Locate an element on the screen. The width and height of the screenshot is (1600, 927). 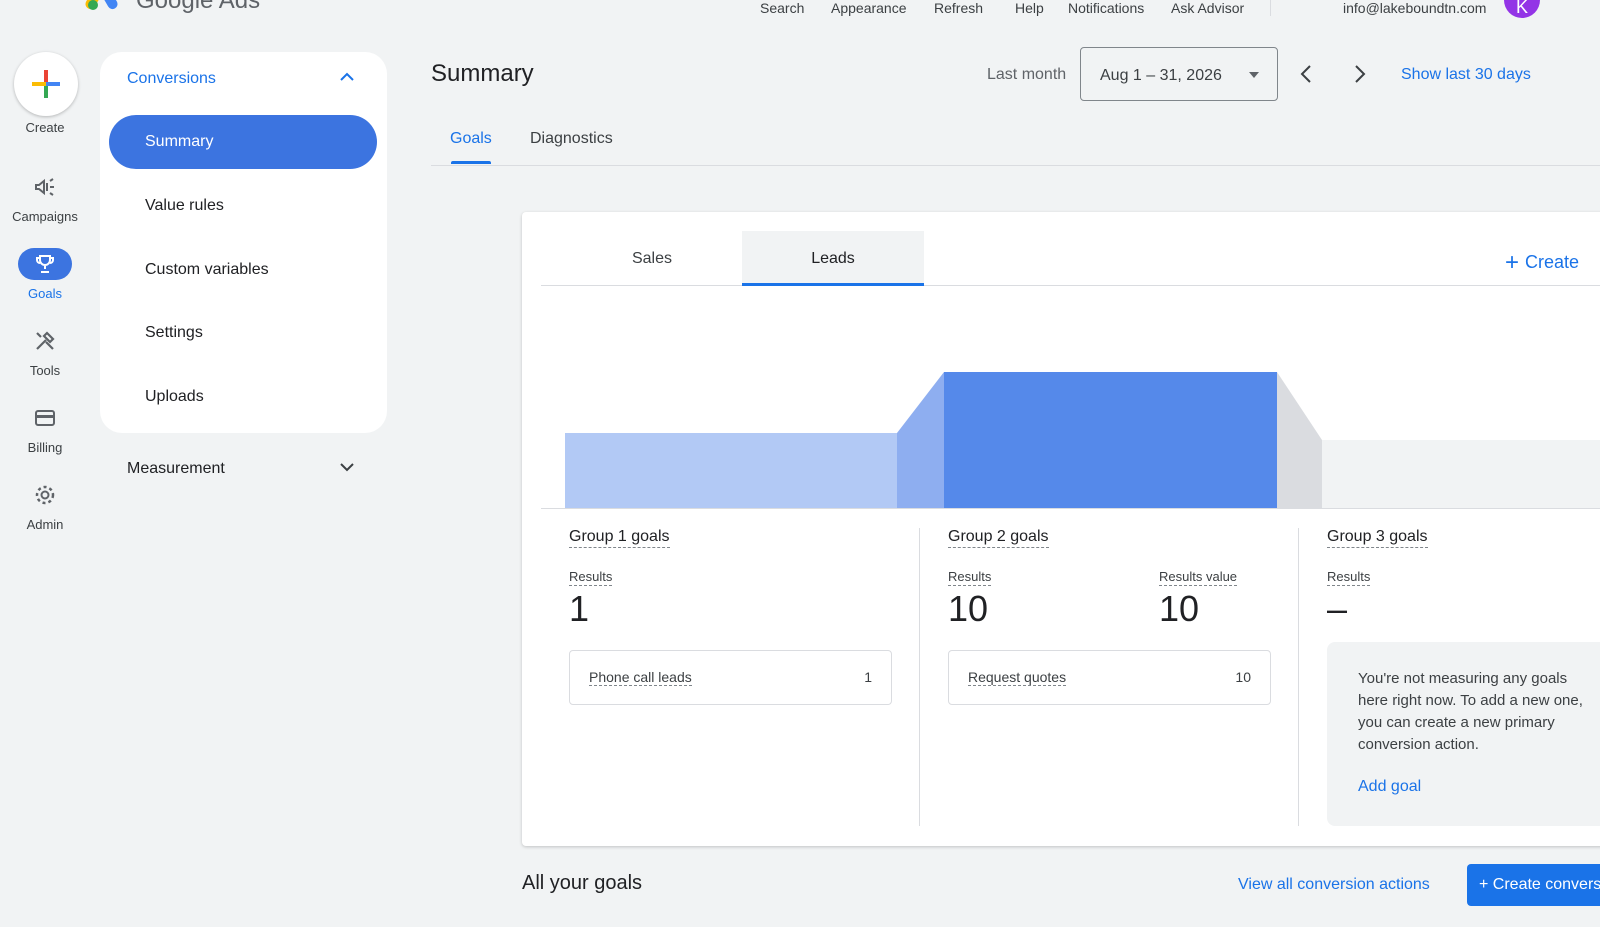
rail-item-billing: Billing is located at coordinates (45, 428).